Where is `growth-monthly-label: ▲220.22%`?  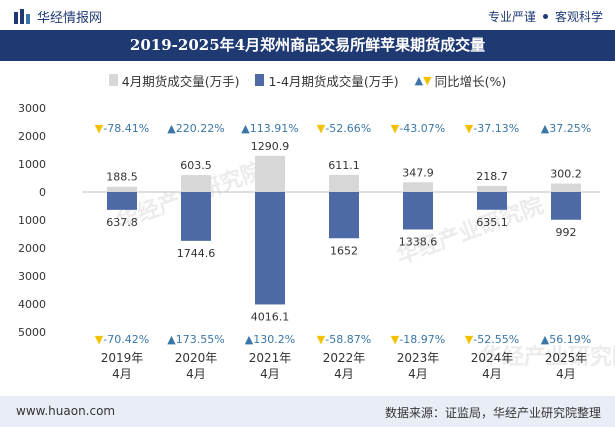 growth-monthly-label: ▲220.22% is located at coordinates (195, 128).